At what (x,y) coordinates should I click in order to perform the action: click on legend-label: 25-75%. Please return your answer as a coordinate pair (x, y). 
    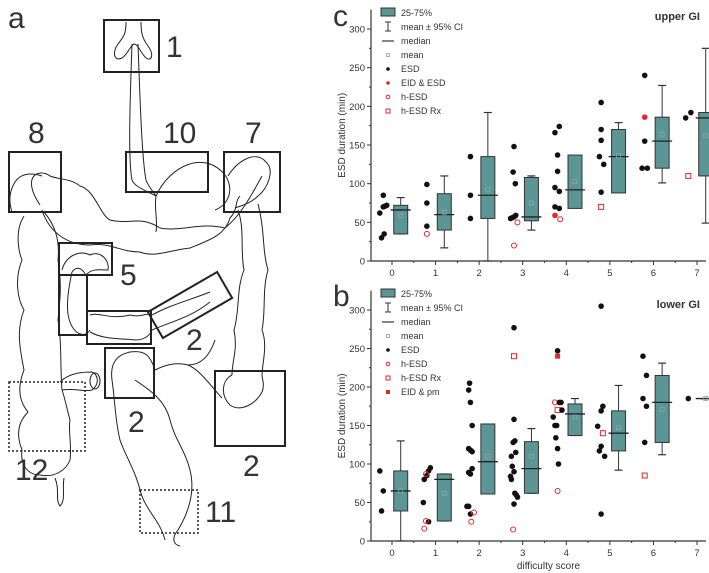
    Looking at the image, I should click on (416, 294).